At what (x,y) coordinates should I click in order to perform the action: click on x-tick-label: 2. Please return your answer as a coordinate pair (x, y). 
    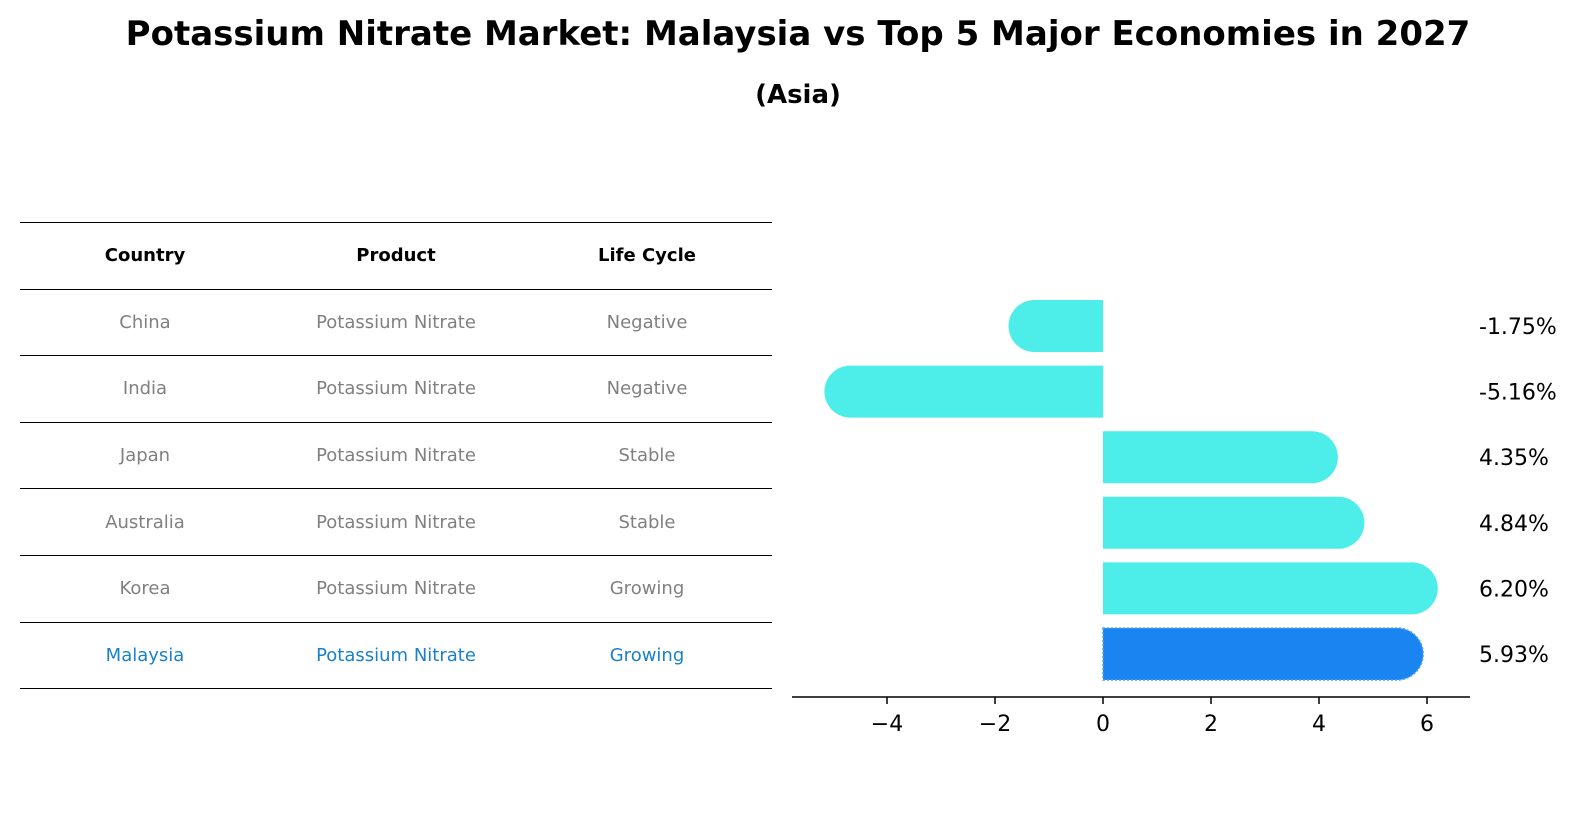
    Looking at the image, I should click on (1211, 724).